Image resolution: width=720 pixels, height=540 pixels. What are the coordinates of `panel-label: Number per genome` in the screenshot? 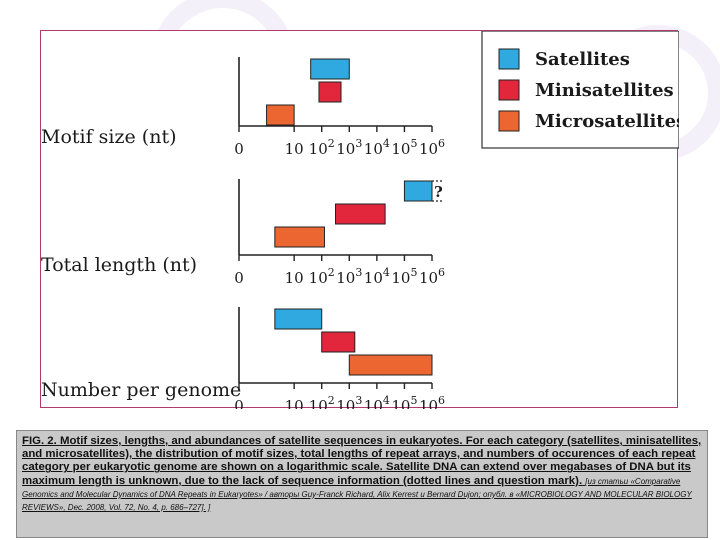 It's located at (141, 390).